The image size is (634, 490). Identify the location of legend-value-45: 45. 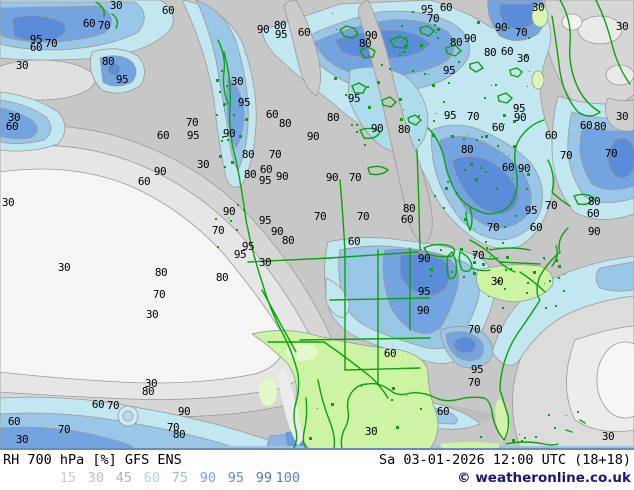
(123, 478).